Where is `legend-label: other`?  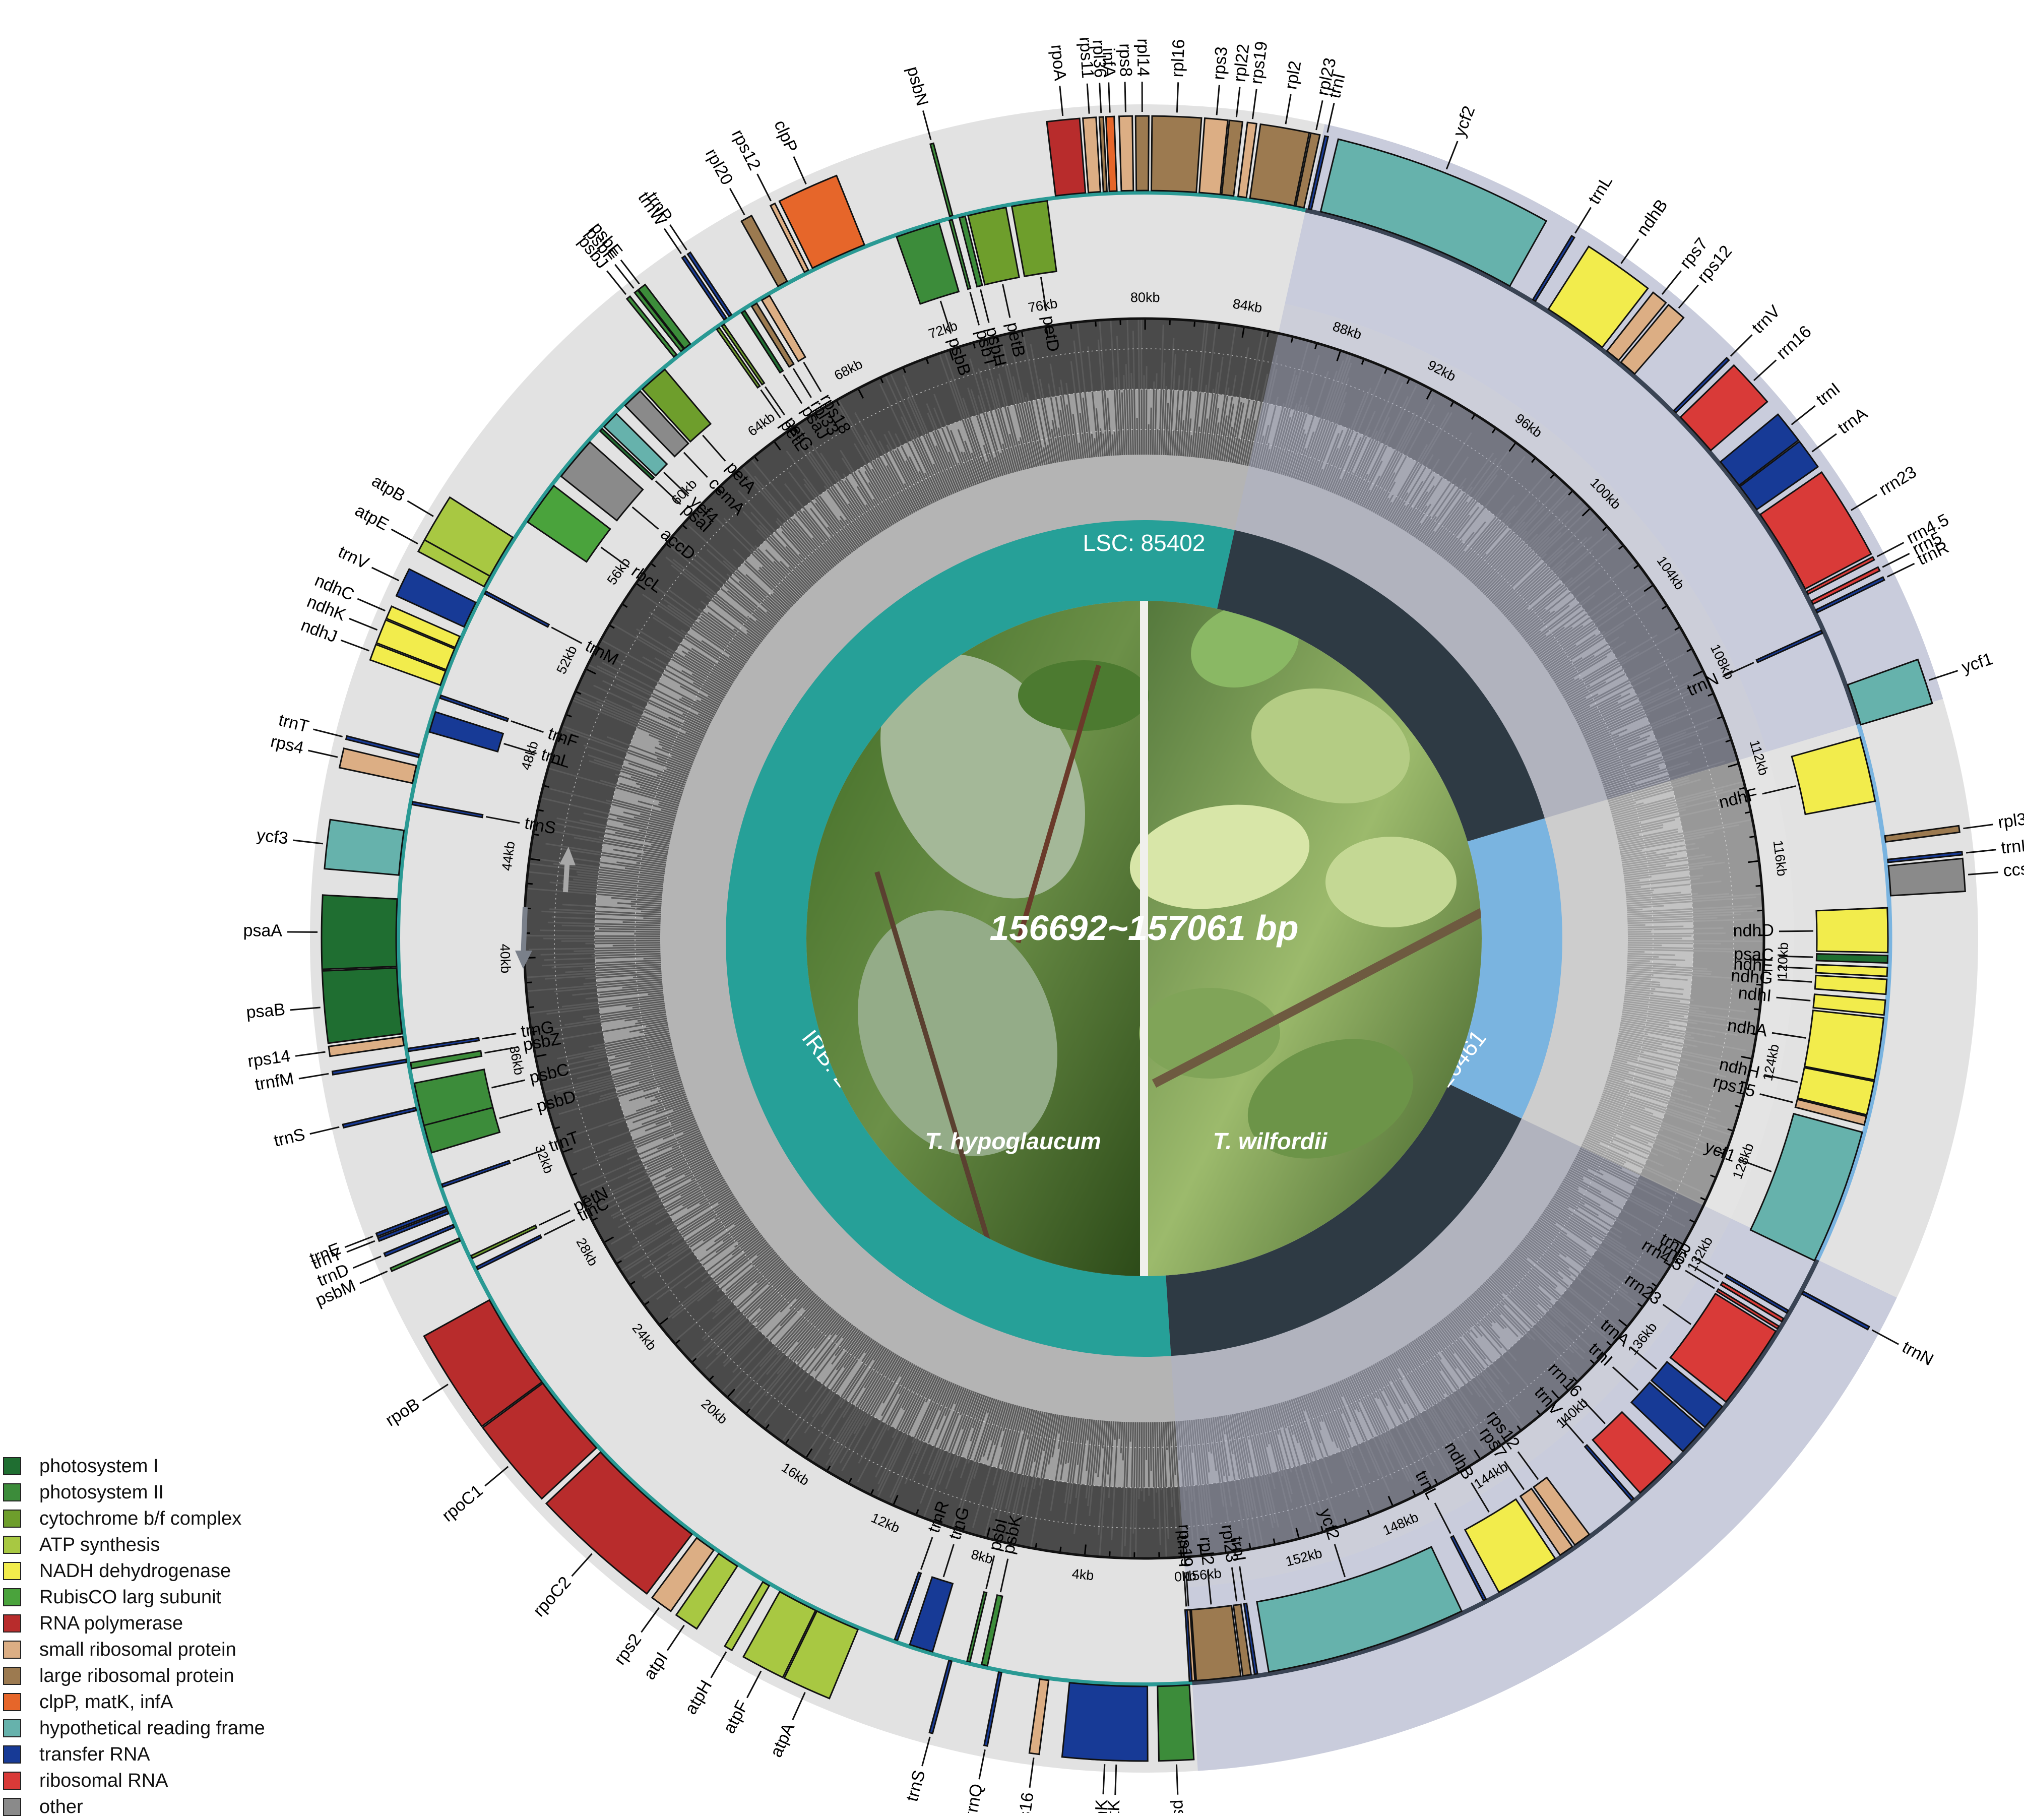 legend-label: other is located at coordinates (61, 1807).